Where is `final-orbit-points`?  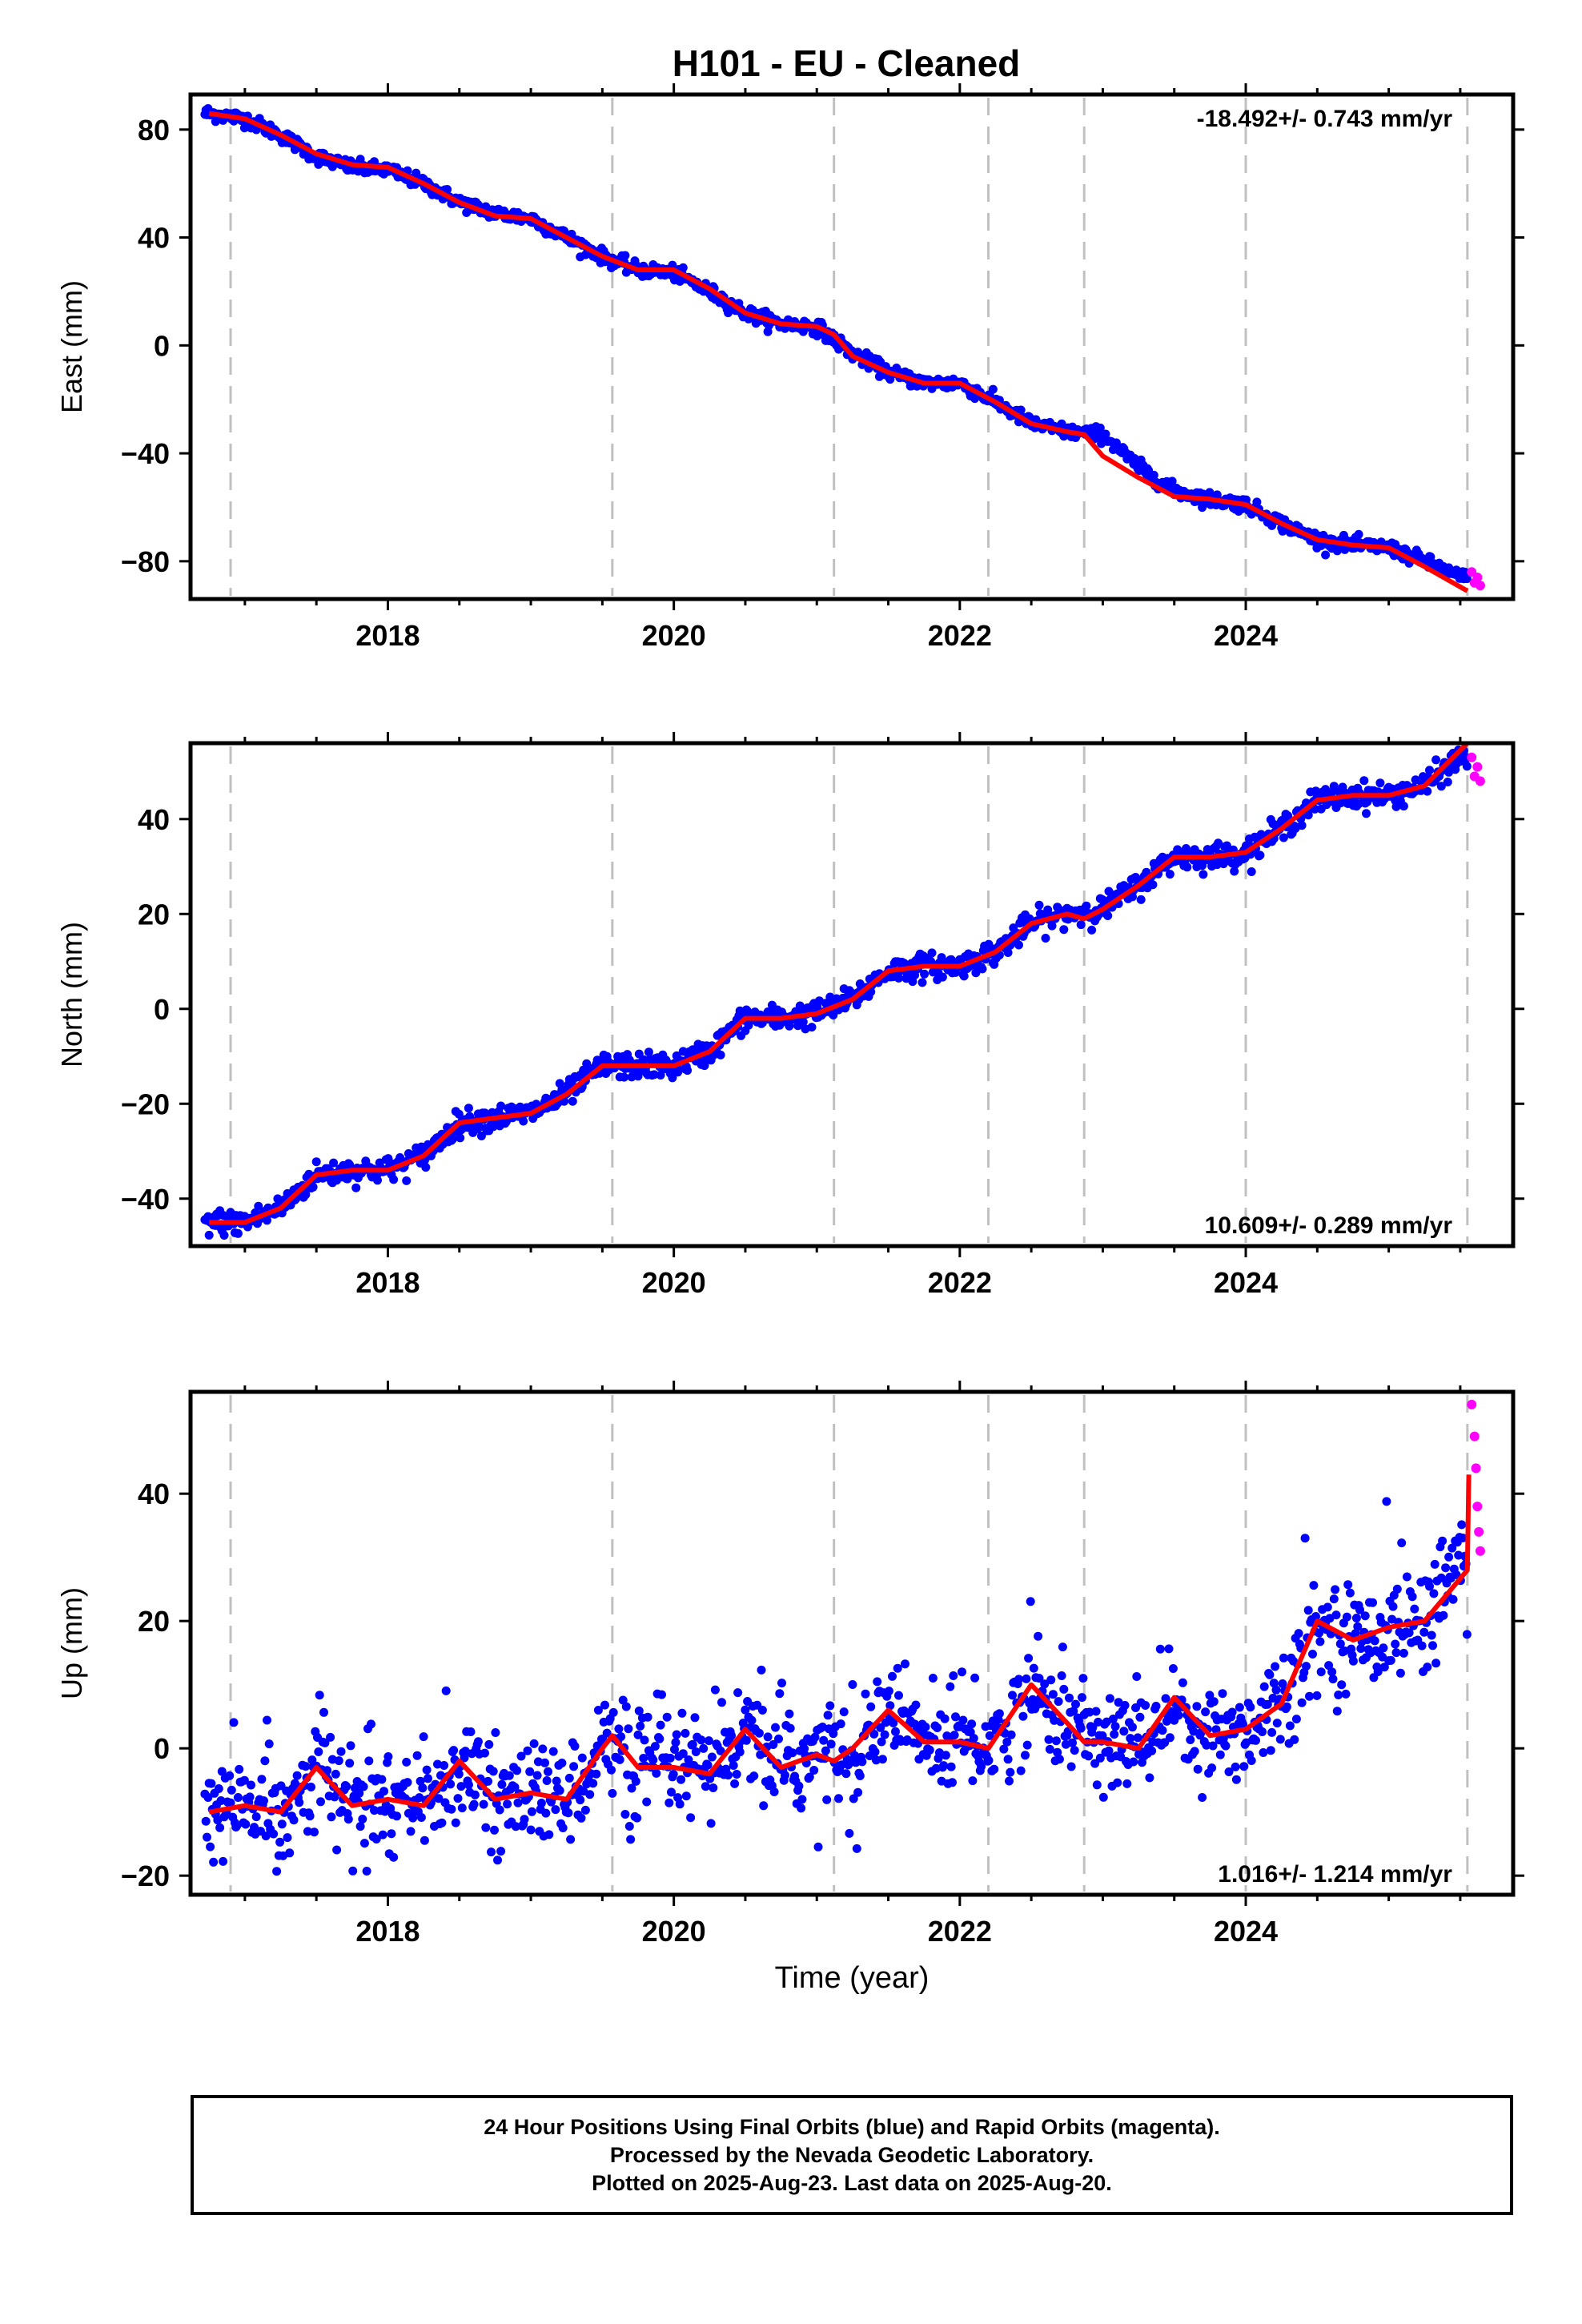
final-orbit-points is located at coordinates (836, 1686).